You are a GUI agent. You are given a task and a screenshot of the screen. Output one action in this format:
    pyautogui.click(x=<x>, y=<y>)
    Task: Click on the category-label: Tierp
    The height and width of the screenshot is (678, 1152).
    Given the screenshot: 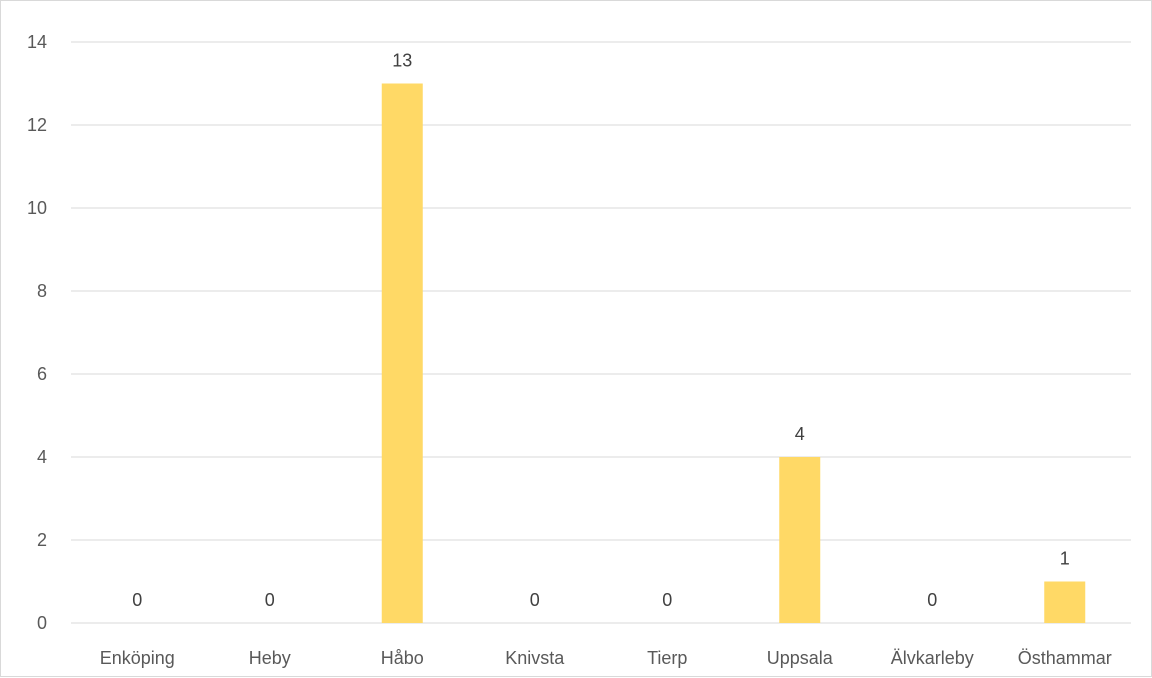 What is the action you would take?
    pyautogui.click(x=667, y=658)
    